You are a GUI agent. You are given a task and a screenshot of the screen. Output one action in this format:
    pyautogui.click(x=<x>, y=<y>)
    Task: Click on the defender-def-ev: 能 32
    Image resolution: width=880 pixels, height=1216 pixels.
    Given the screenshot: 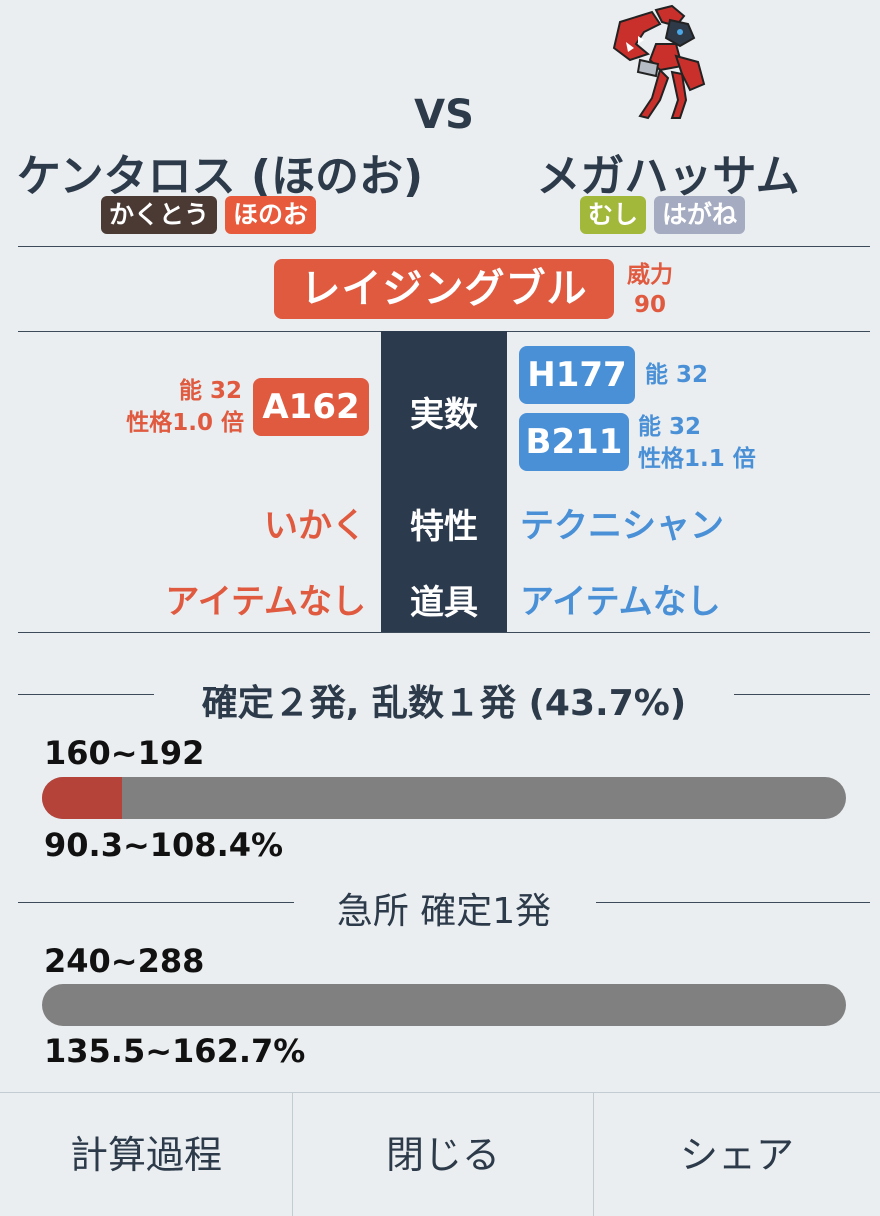 What is the action you would take?
    pyautogui.click(x=670, y=427)
    